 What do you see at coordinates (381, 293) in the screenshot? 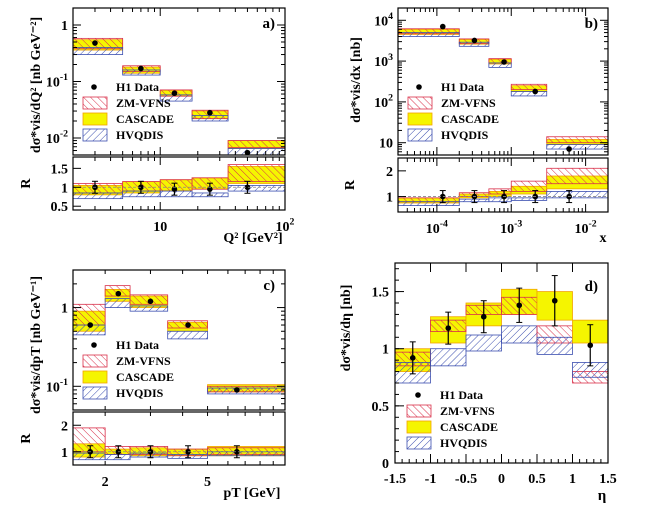
I see `d-y-tick-label: 1.5` at bounding box center [381, 293].